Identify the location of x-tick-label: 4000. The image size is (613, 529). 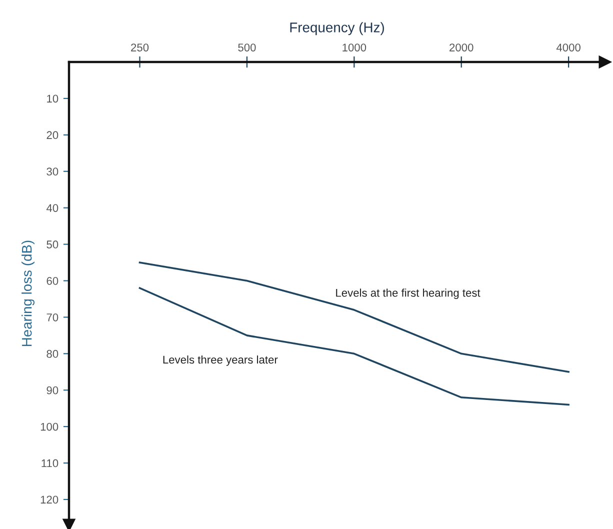
(568, 48).